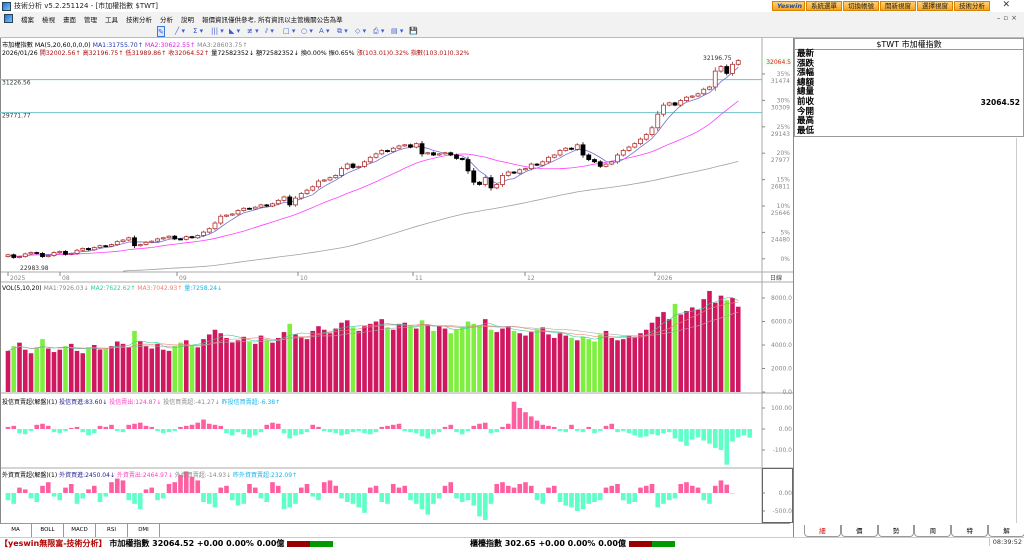 The image size is (1024, 549). What do you see at coordinates (972, 6) in the screenshot?
I see `technical-analysis-button: 技術分析` at bounding box center [972, 6].